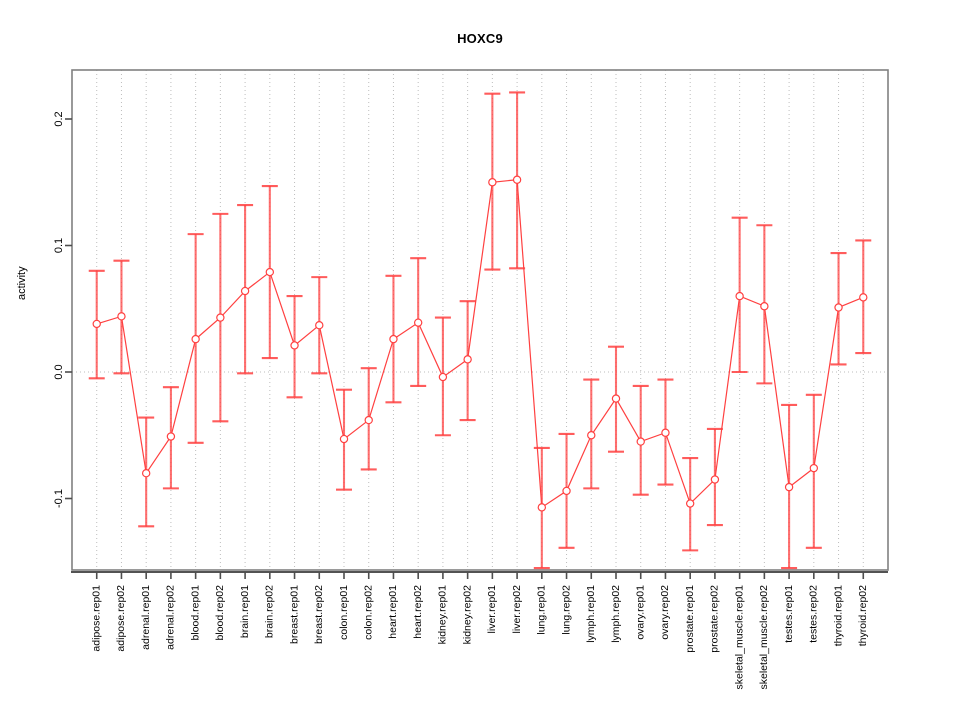 The image size is (960, 720). Describe the element at coordinates (146, 617) in the screenshot. I see `x-tick-label: adrenal.rep01` at that location.